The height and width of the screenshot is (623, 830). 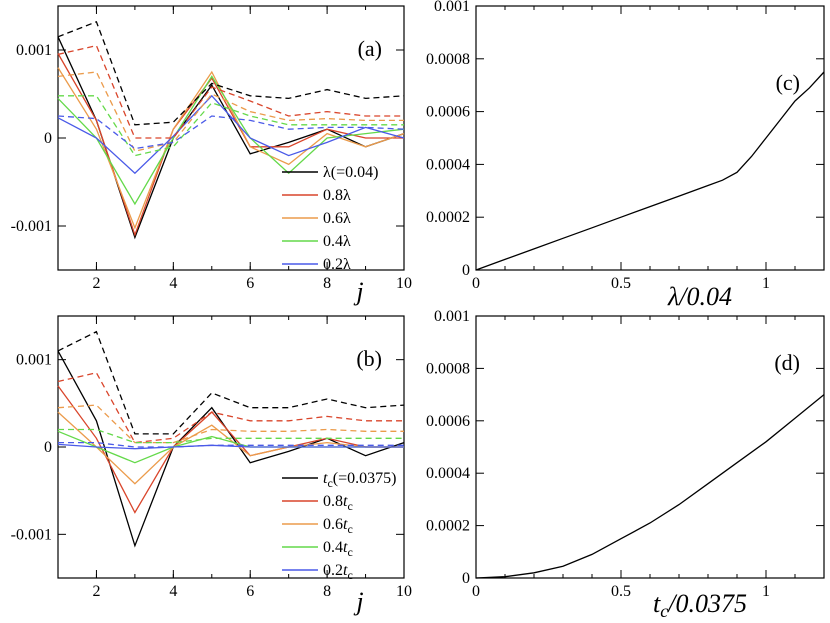 I want to click on panel-label: (a), so click(x=370, y=48).